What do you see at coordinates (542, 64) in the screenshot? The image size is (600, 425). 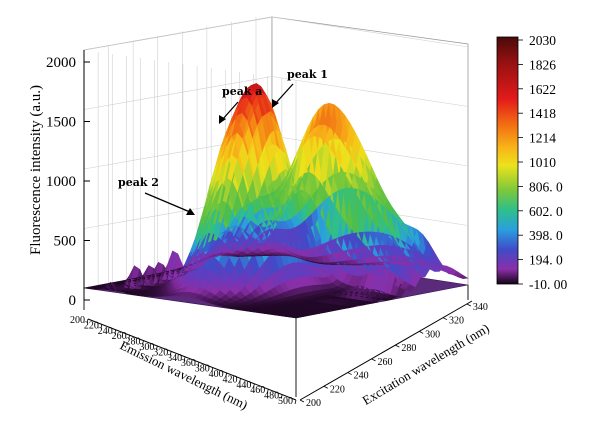 I see `colorbar-tick-label: 1826` at bounding box center [542, 64].